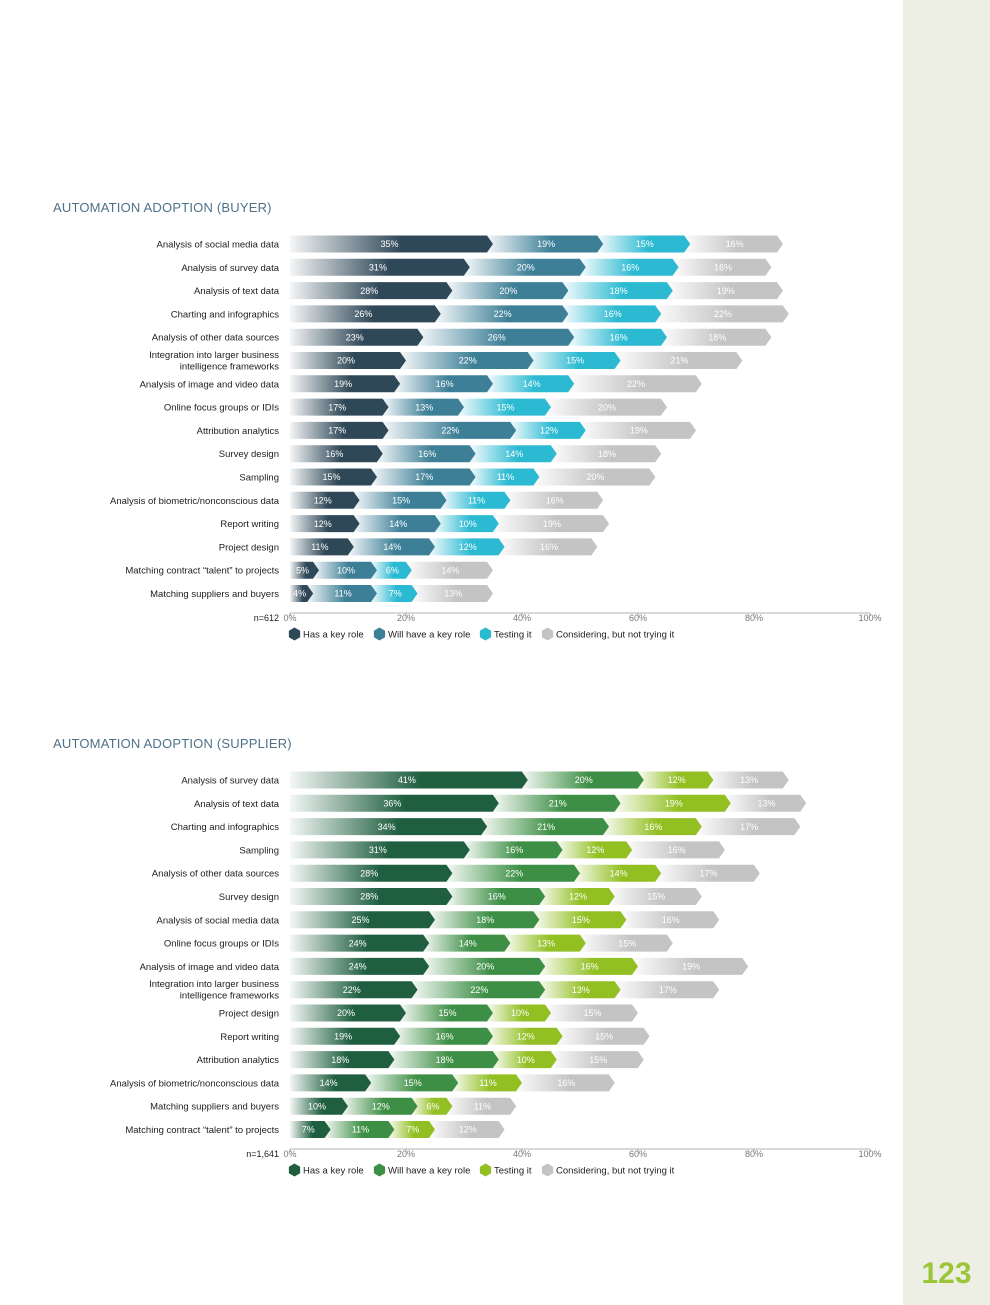  I want to click on sample-size-label: n=612, so click(266, 618).